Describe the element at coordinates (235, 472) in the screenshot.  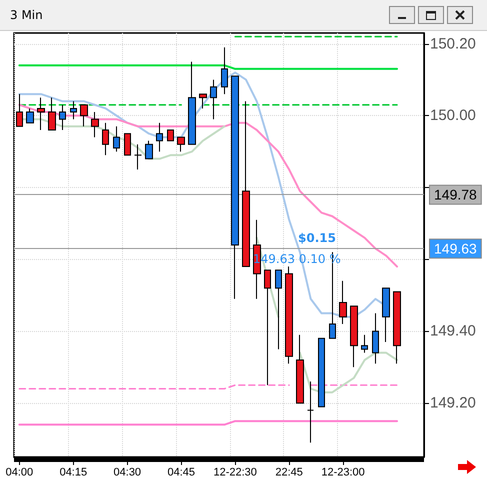
I see `x-tick-label: 12-22:30` at that location.